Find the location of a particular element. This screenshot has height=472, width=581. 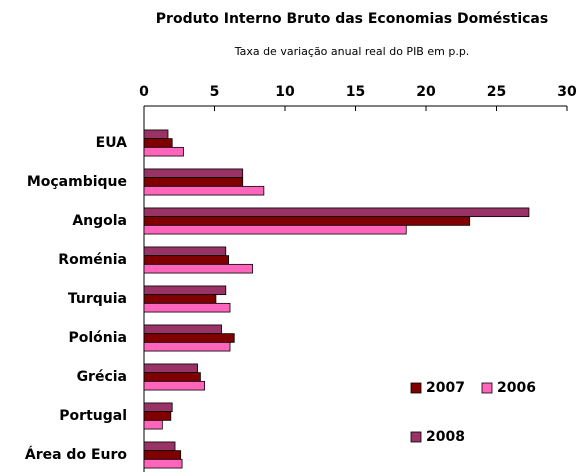

x-tick-label: 25 is located at coordinates (496, 92).